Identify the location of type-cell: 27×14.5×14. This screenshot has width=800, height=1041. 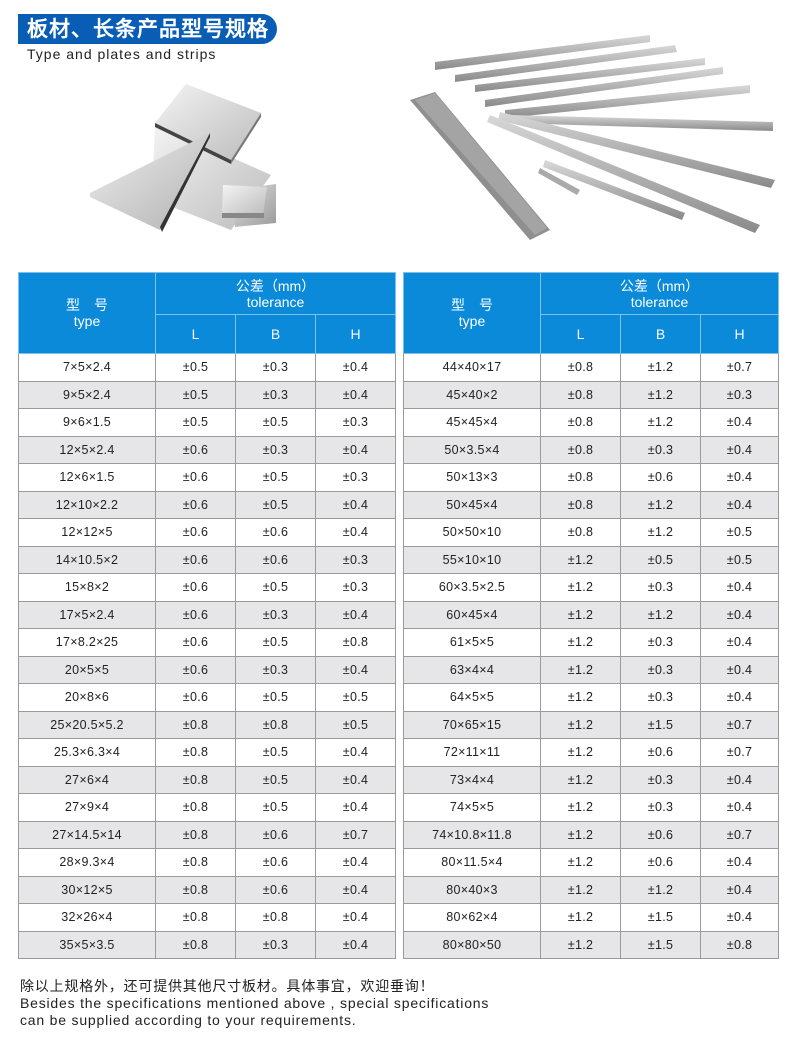
(87, 834).